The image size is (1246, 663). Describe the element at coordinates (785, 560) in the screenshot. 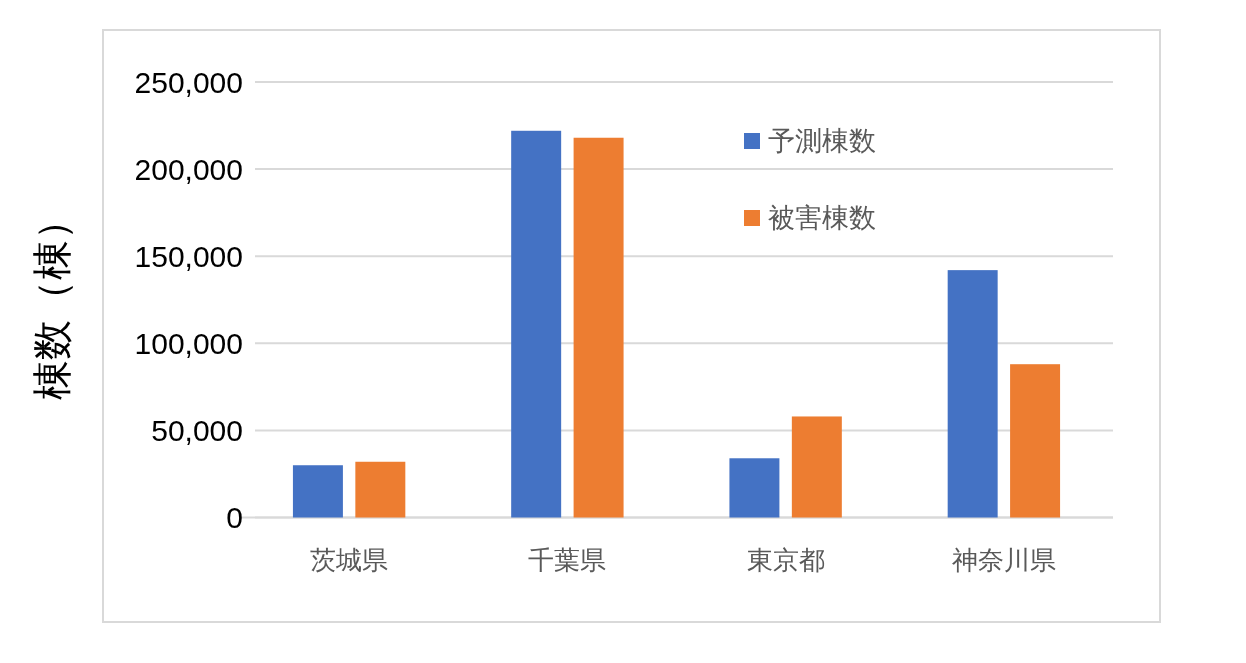

I see `x-tick-label: 東京都` at that location.